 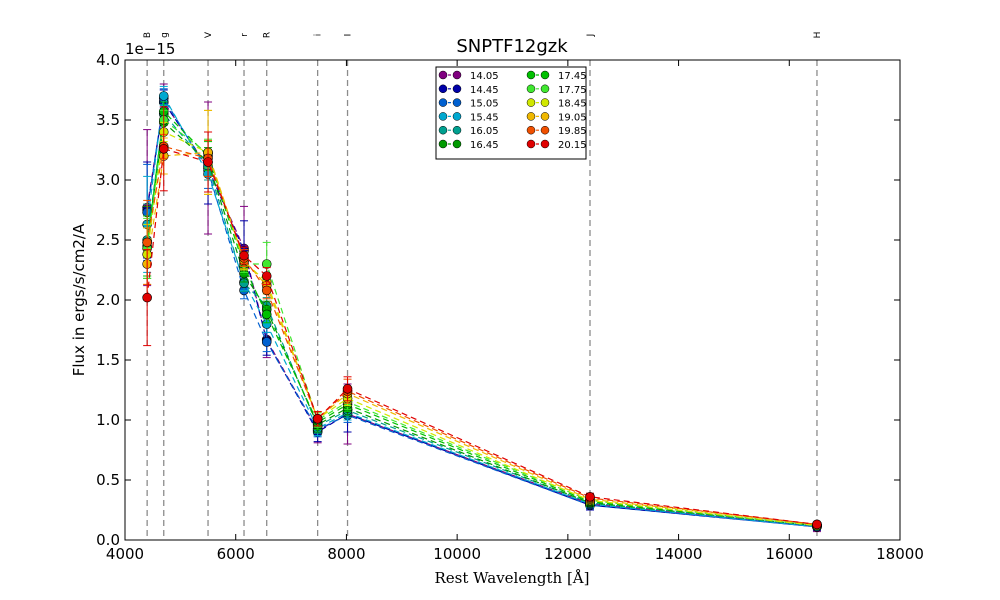 I want to click on x-tick-label: 12000, so click(x=568, y=554).